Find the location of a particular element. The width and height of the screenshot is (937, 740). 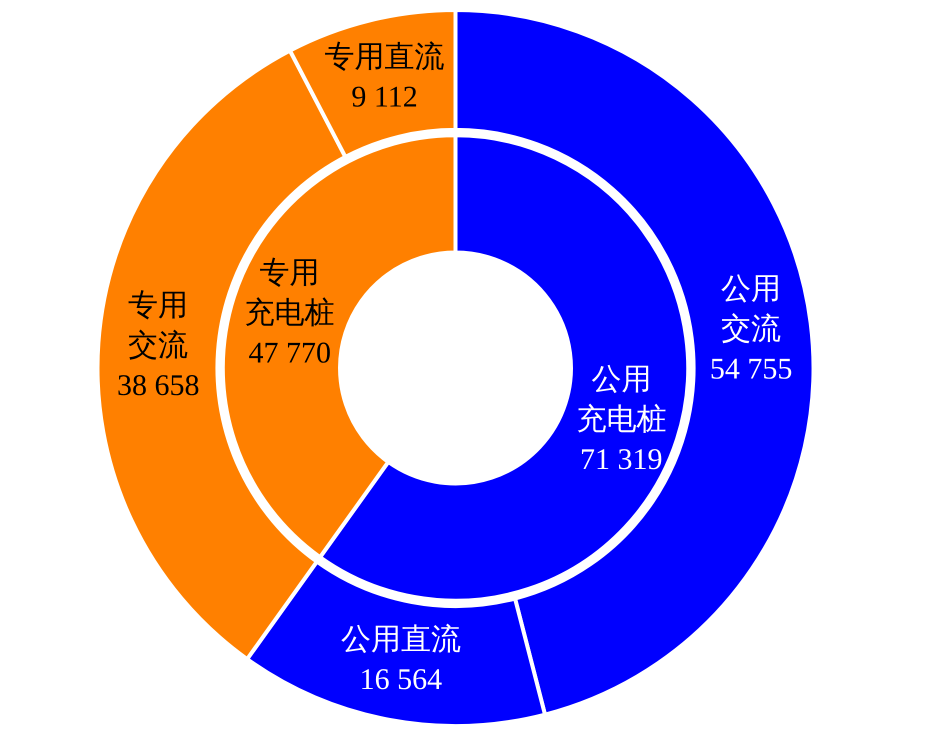

slice-label: 专用直流 is located at coordinates (384, 57).